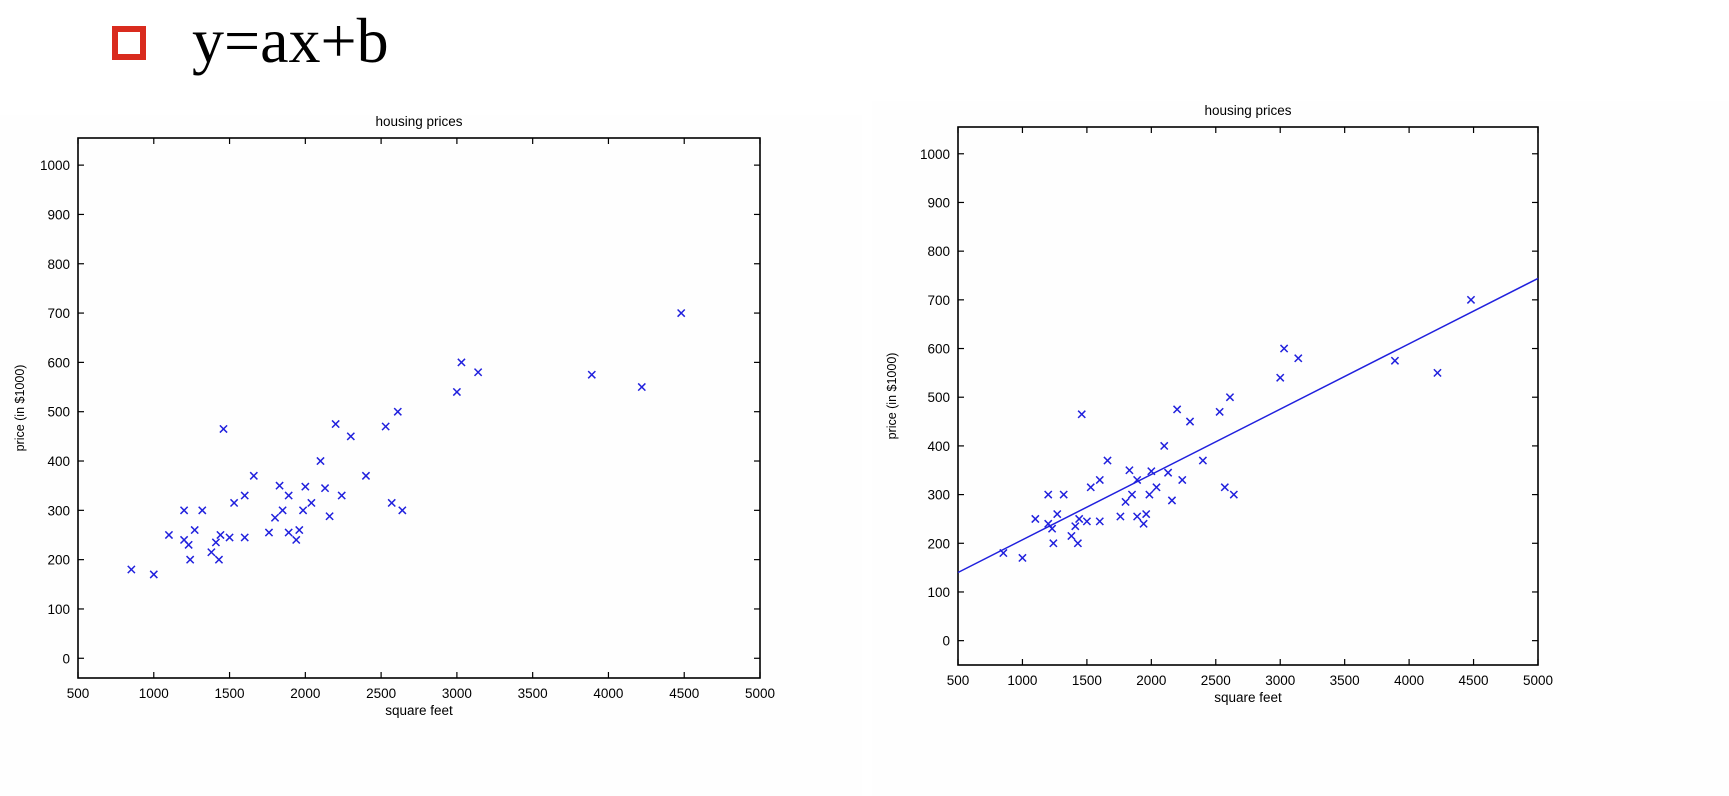  I want to click on y-tick-label: 300, so click(58, 510).